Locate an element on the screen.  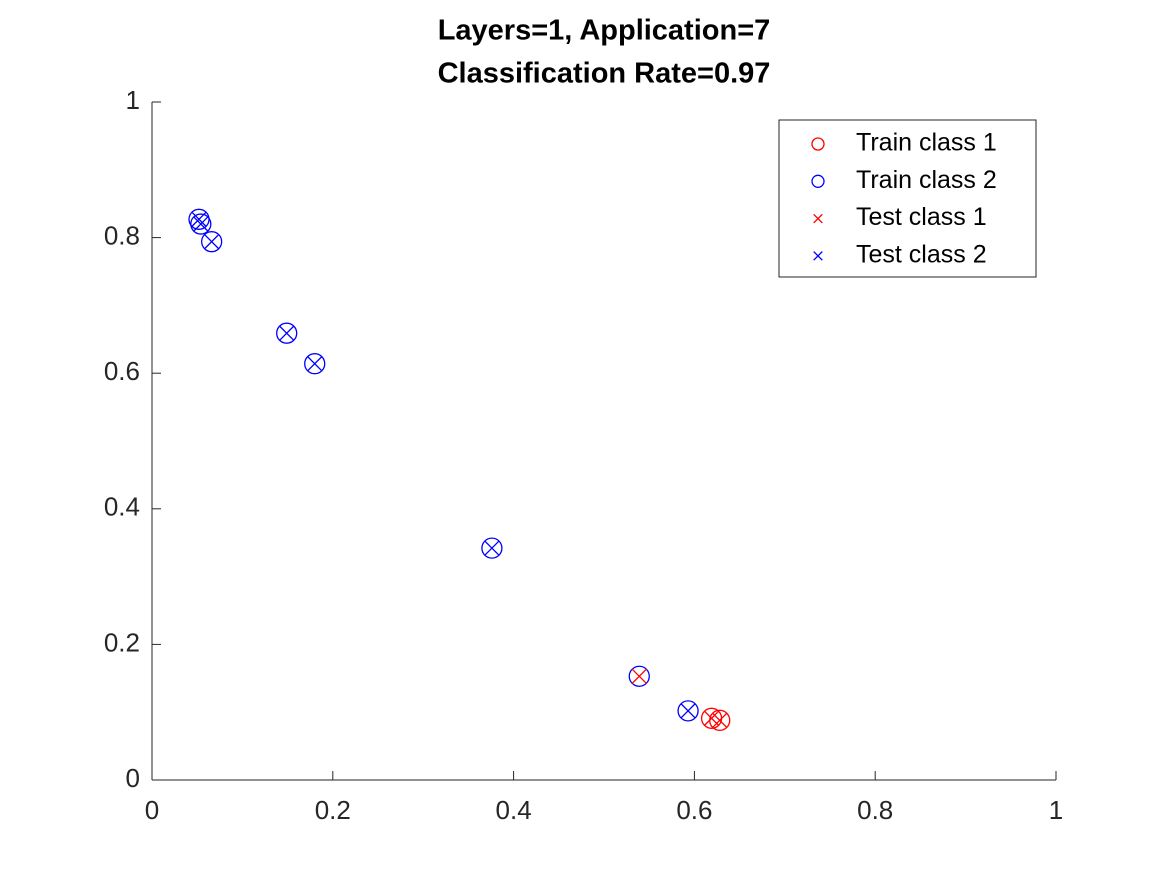
x-tick-label: 0.4 is located at coordinates (514, 810).